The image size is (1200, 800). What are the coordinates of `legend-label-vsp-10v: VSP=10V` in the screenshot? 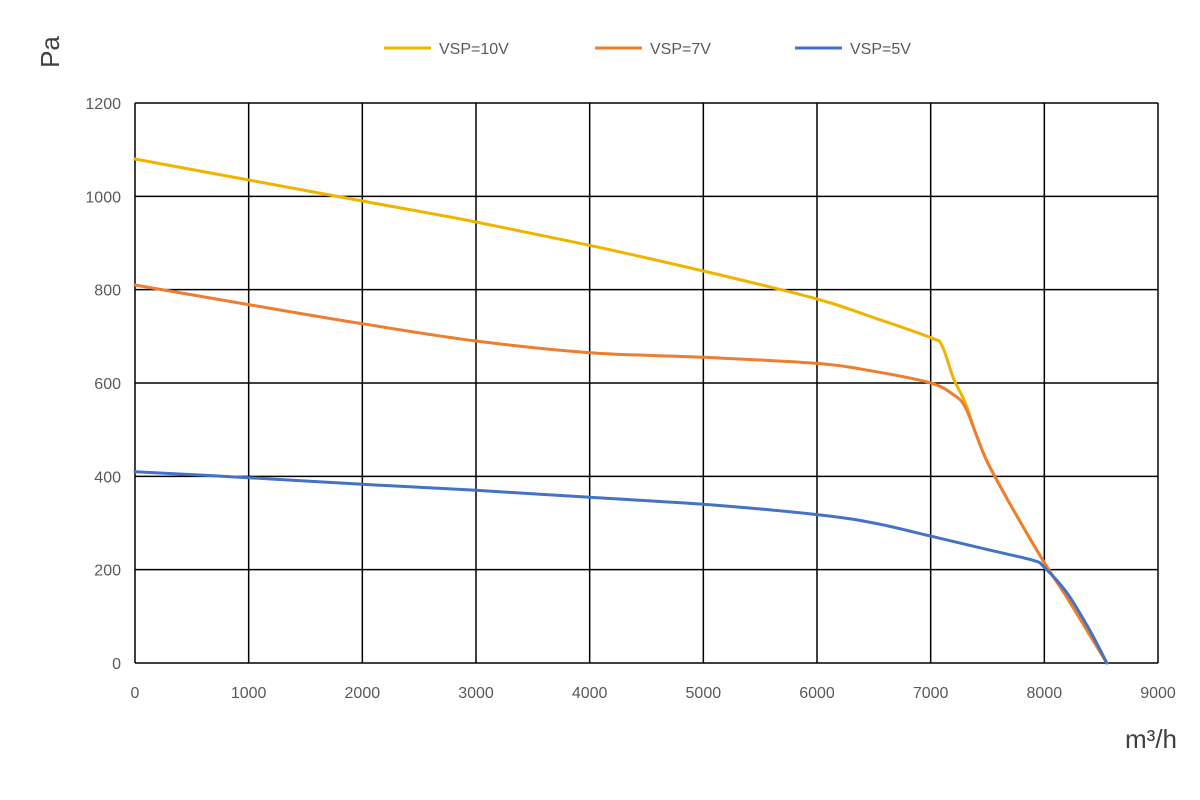 It's located at (474, 49).